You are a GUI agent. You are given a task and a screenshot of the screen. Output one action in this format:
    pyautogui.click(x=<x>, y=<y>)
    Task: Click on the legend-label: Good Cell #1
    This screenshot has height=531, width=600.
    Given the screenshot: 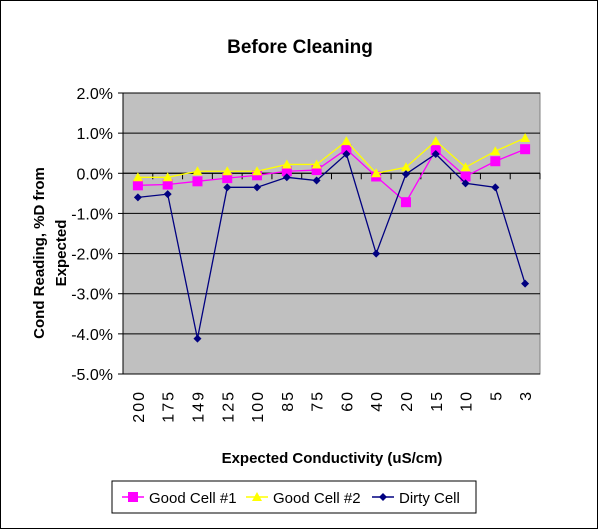 What is the action you would take?
    pyautogui.click(x=193, y=498)
    